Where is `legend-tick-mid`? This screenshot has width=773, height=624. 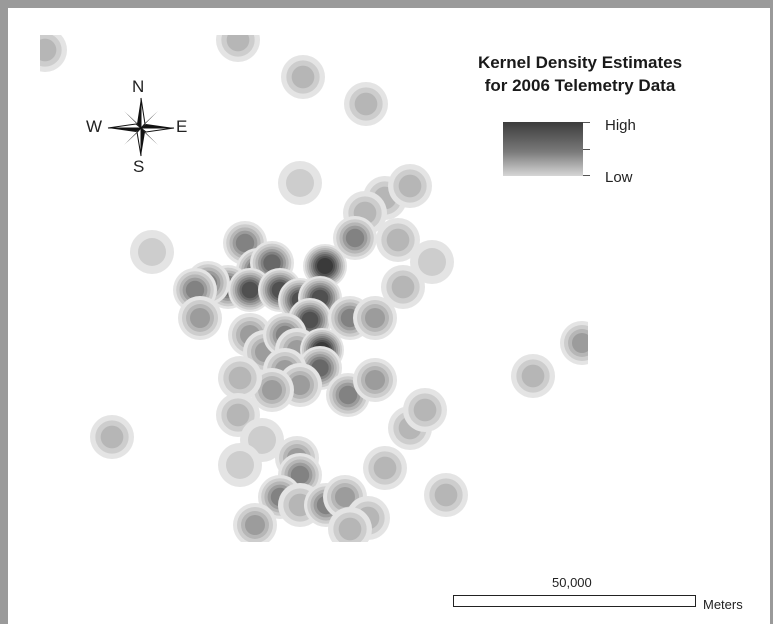
legend-tick-mid is located at coordinates (586, 149).